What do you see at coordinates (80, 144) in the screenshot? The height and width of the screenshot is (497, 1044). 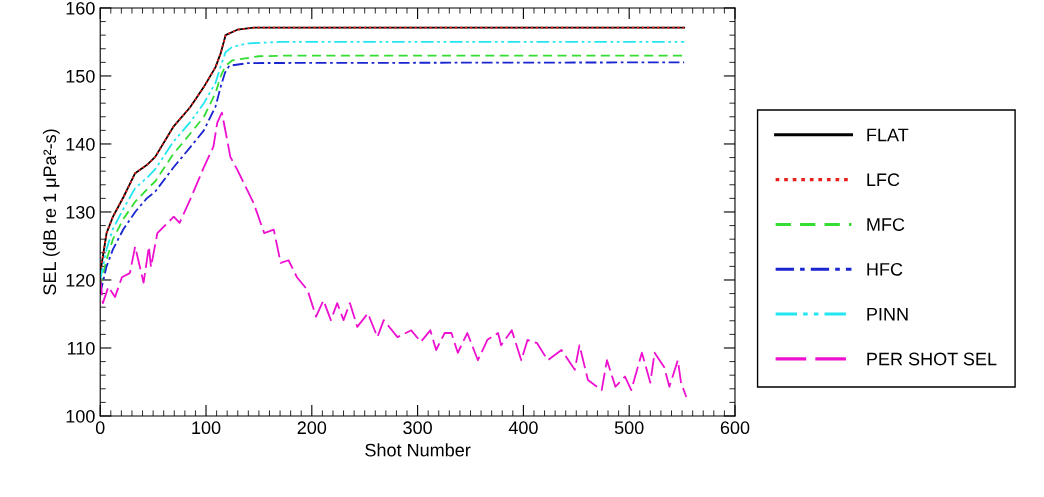 I see `y-tick-label: 140` at bounding box center [80, 144].